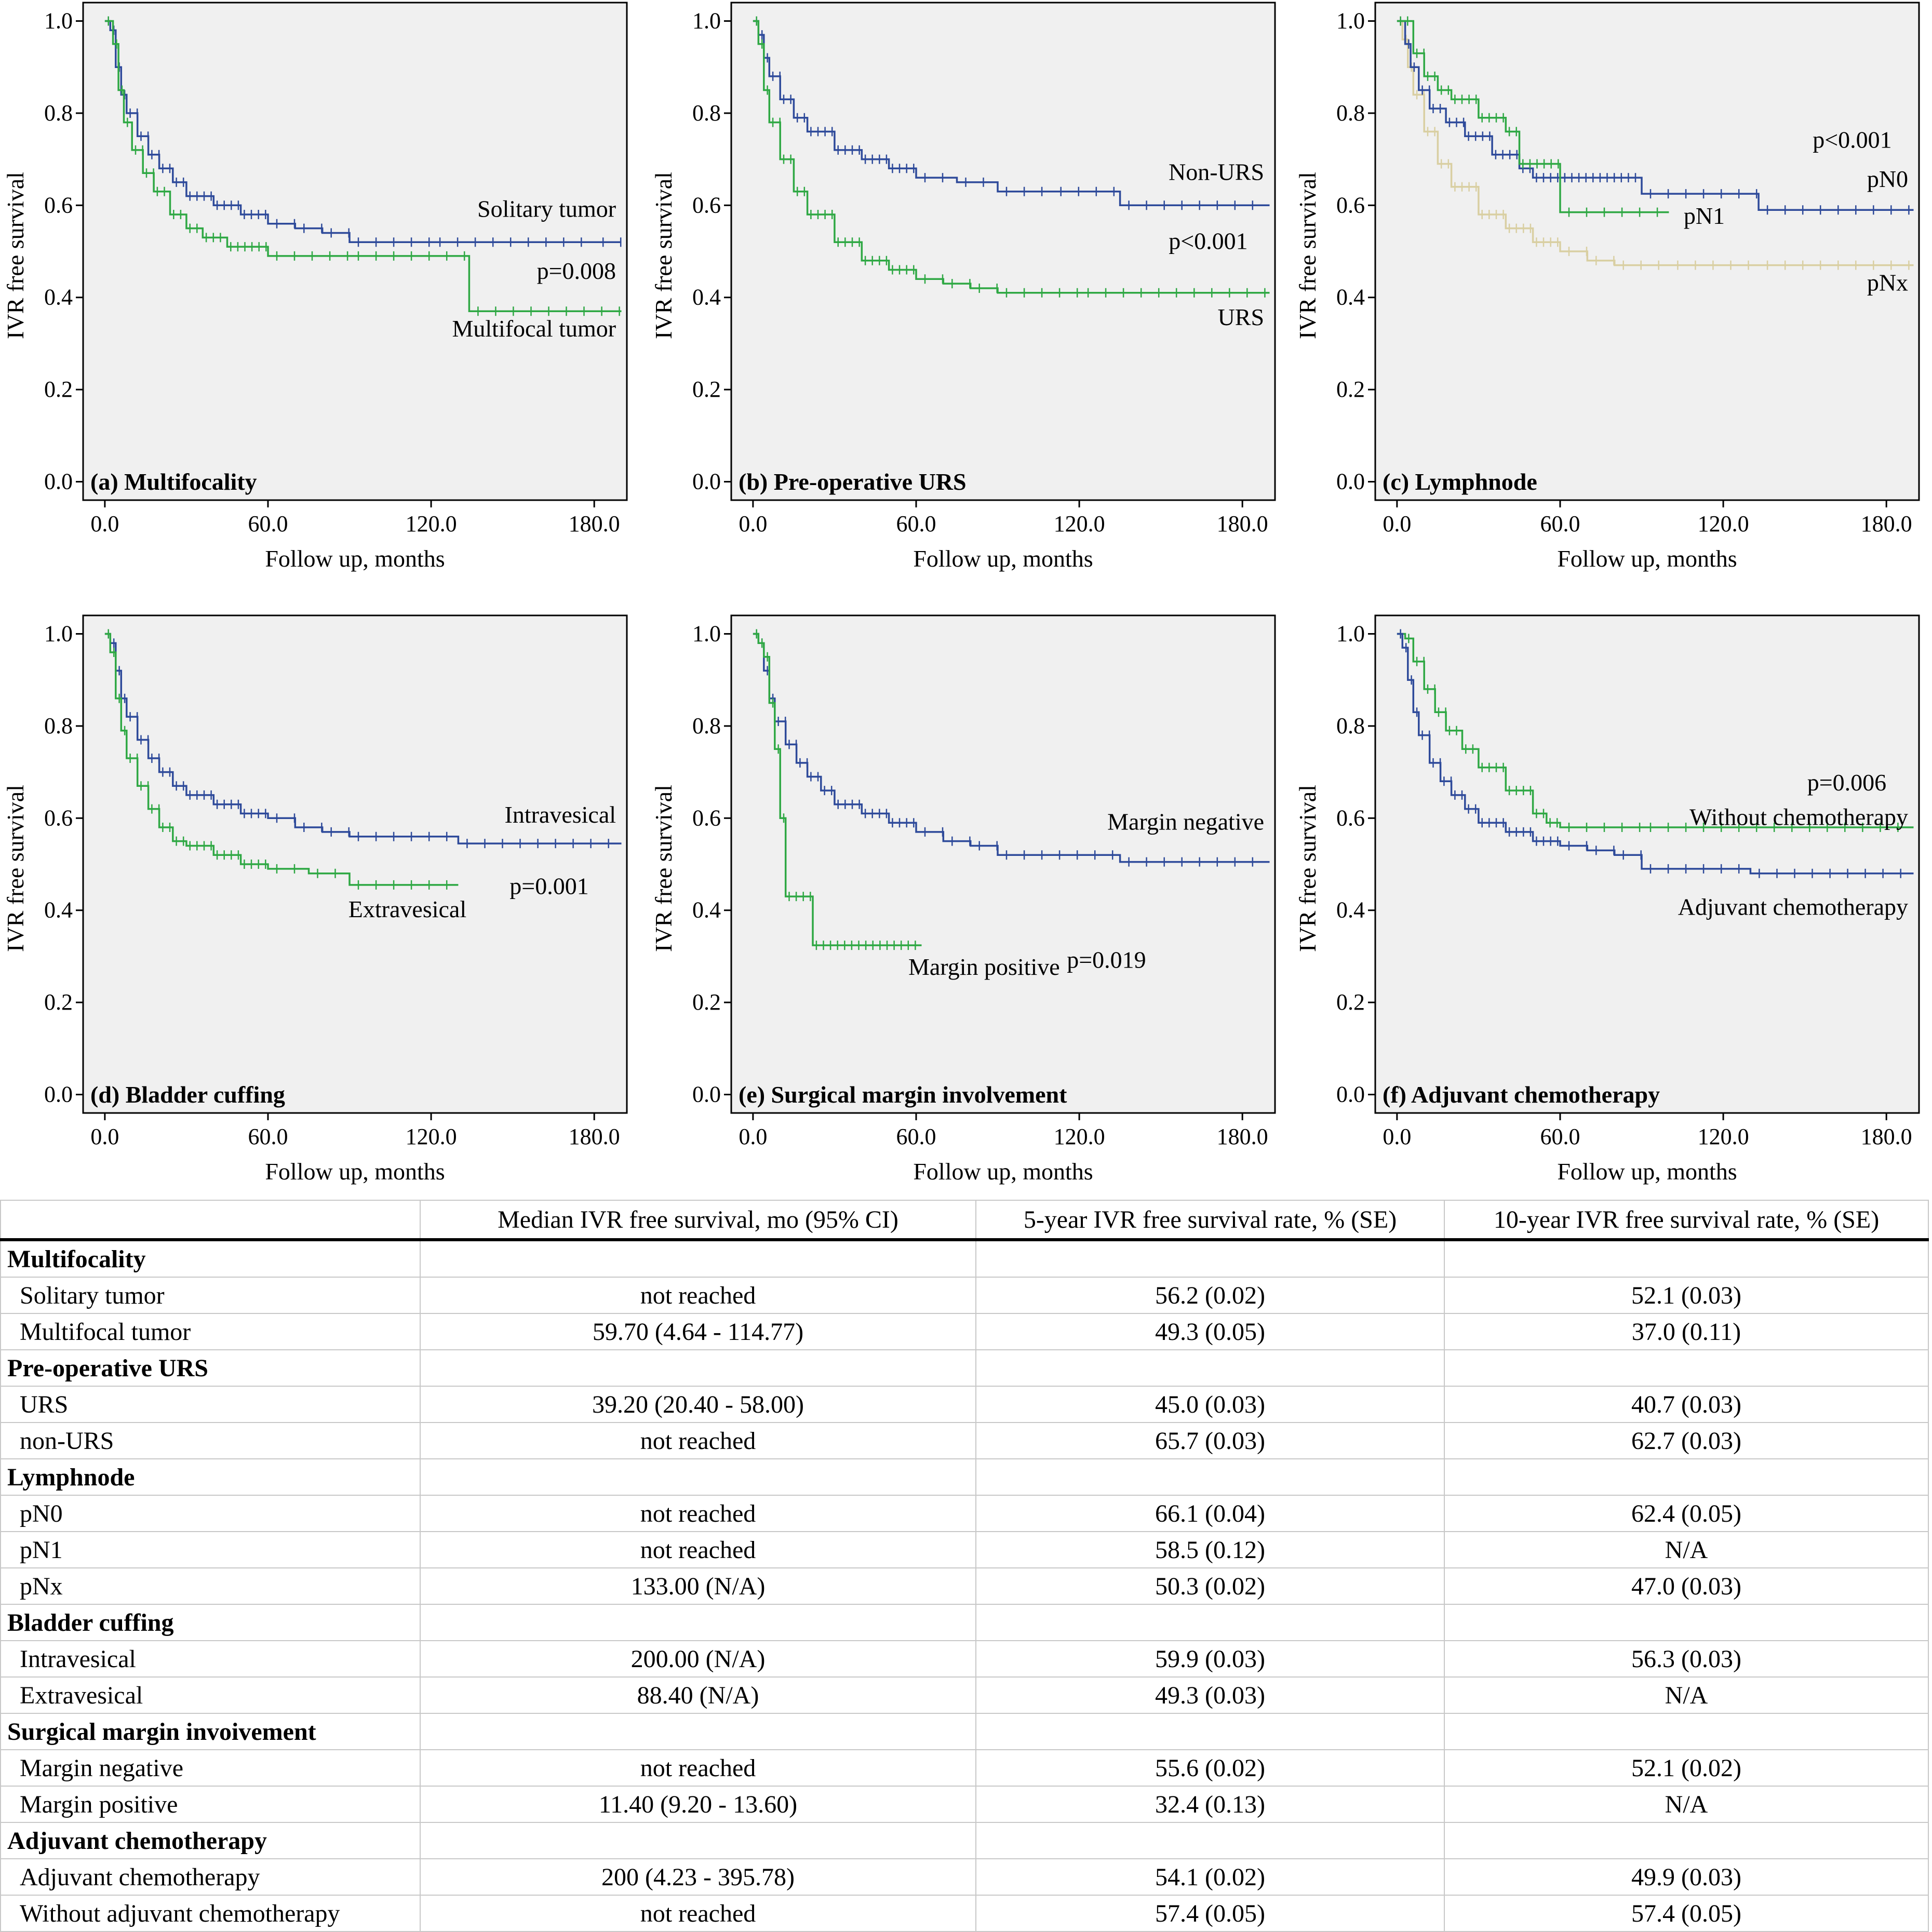 Image resolution: width=1932 pixels, height=1932 pixels. I want to click on table-group-row: Lymphnode, so click(965, 1477).